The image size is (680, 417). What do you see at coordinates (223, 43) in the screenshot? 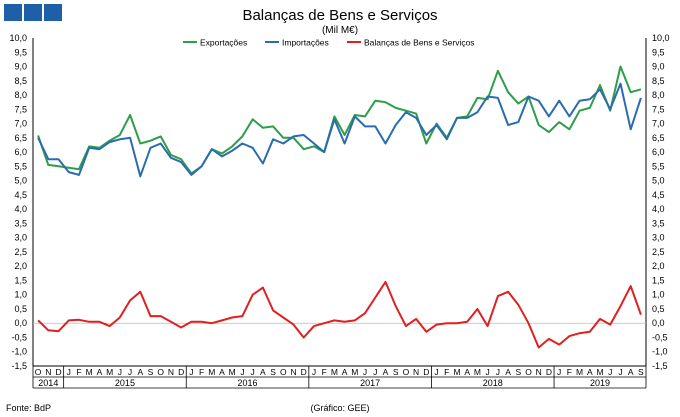
I see `legend-label-0: Exportações` at bounding box center [223, 43].